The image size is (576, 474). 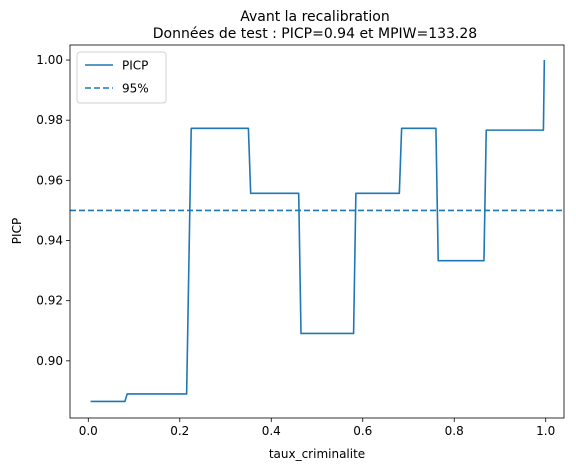 What do you see at coordinates (362, 431) in the screenshot?
I see `x-tick-label: 0.6` at bounding box center [362, 431].